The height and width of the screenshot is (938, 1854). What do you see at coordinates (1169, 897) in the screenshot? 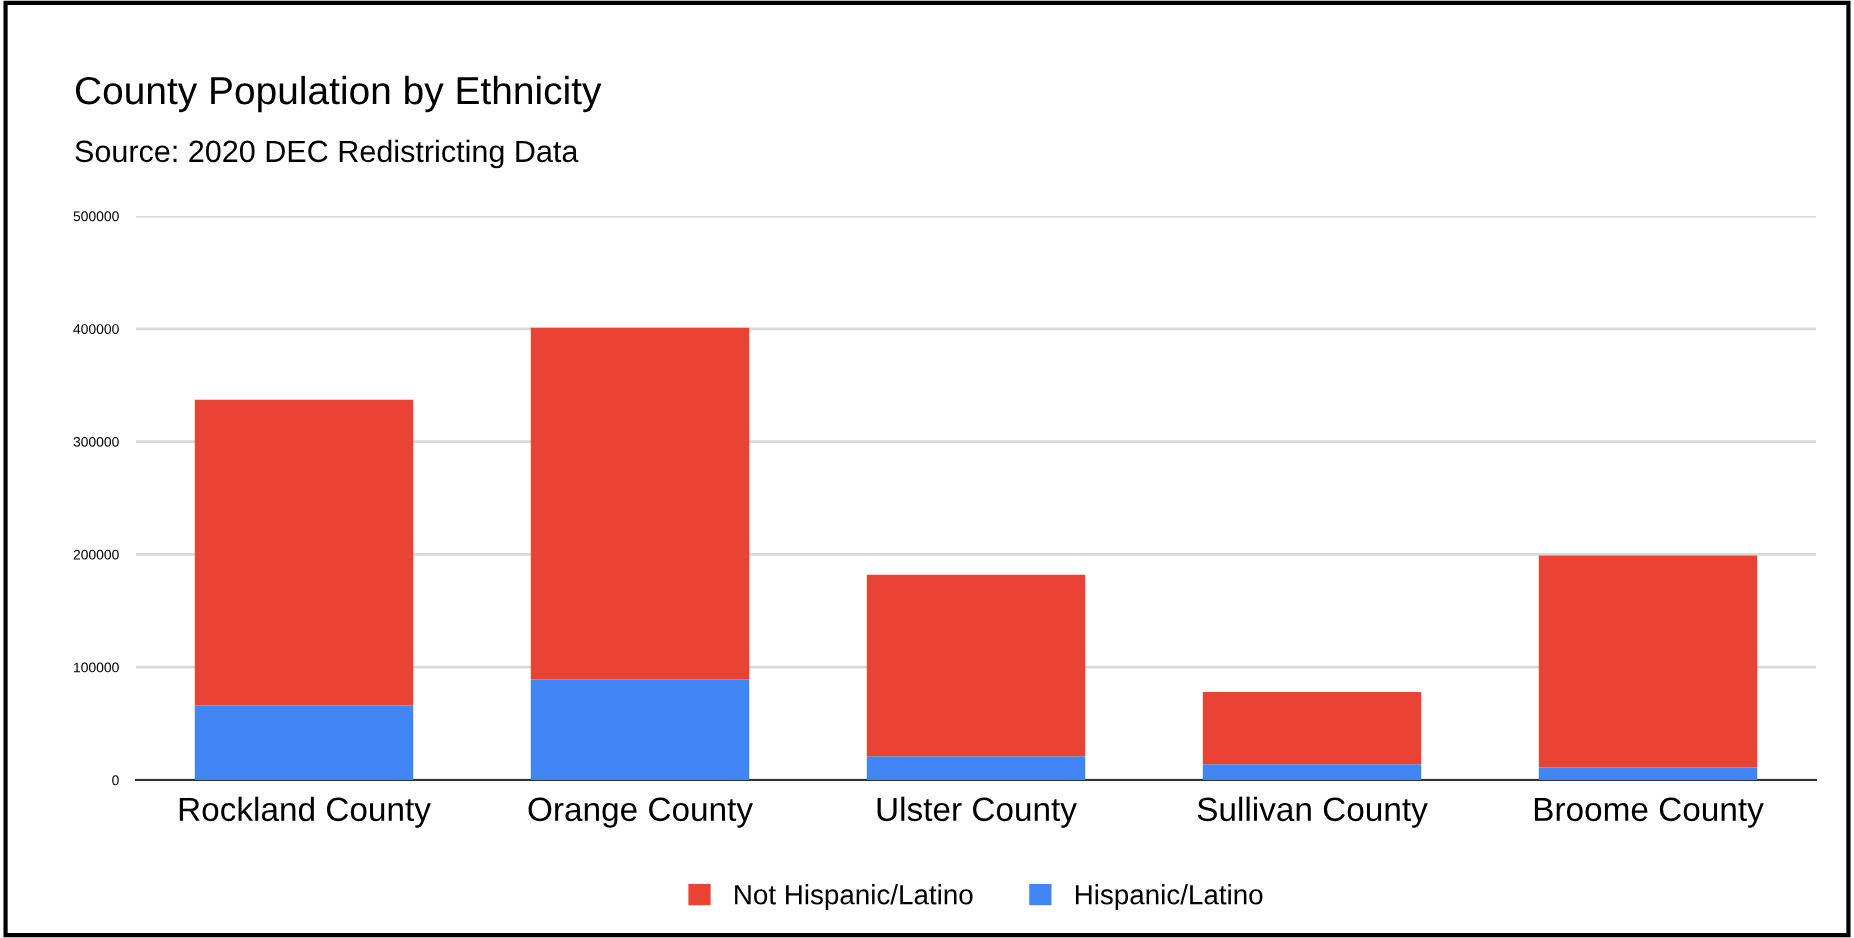
I see `legend-label: Hispanic/Latino` at bounding box center [1169, 897].